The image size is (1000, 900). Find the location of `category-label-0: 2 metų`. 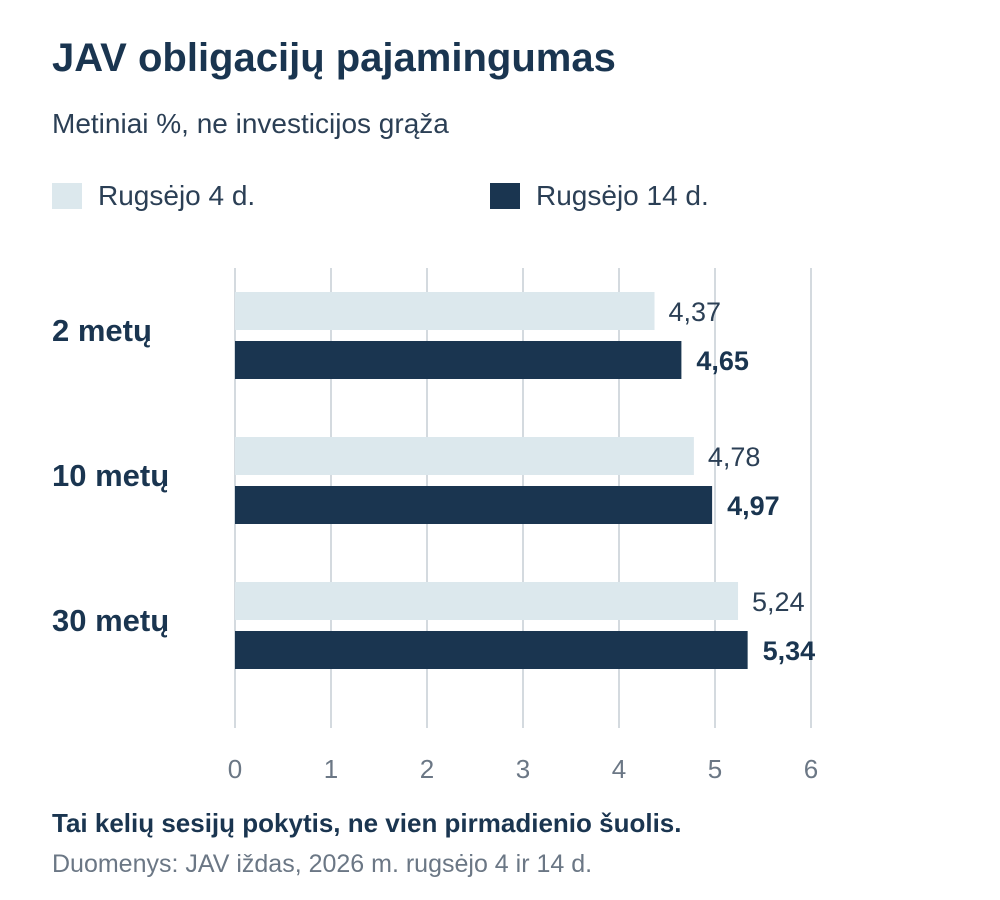

category-label-0: 2 metų is located at coordinates (102, 330).